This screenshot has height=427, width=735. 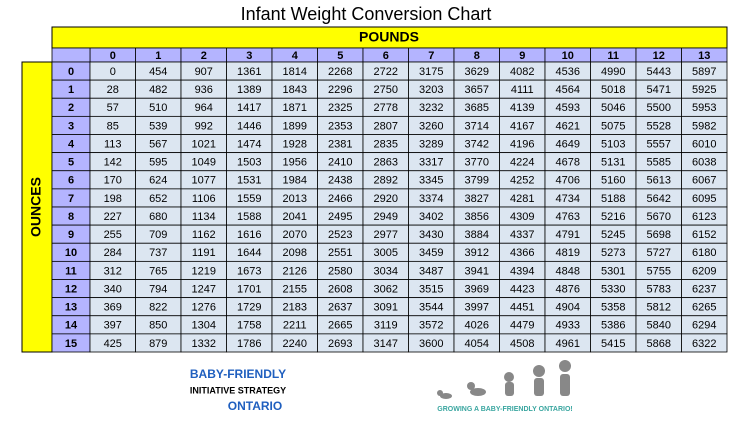 I want to click on cell: 2013, so click(x=295, y=199).